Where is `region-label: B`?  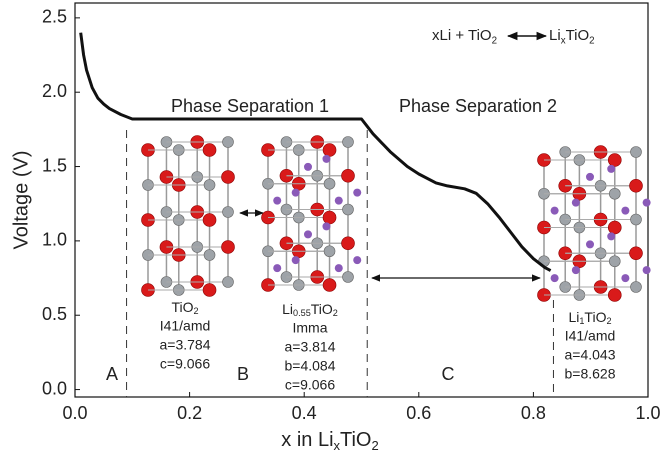
region-label: B is located at coordinates (243, 374).